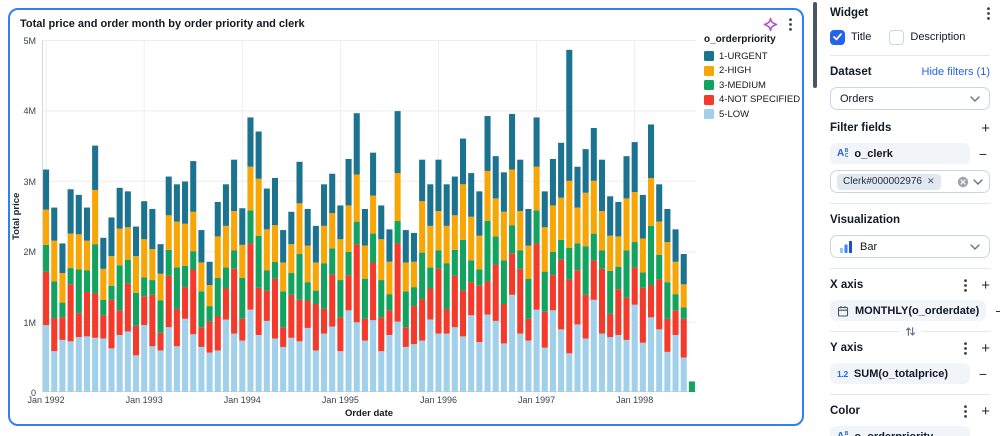 This screenshot has width=1000, height=436. Describe the element at coordinates (752, 114) in the screenshot. I see `legend-item: 5-LOW` at that location.